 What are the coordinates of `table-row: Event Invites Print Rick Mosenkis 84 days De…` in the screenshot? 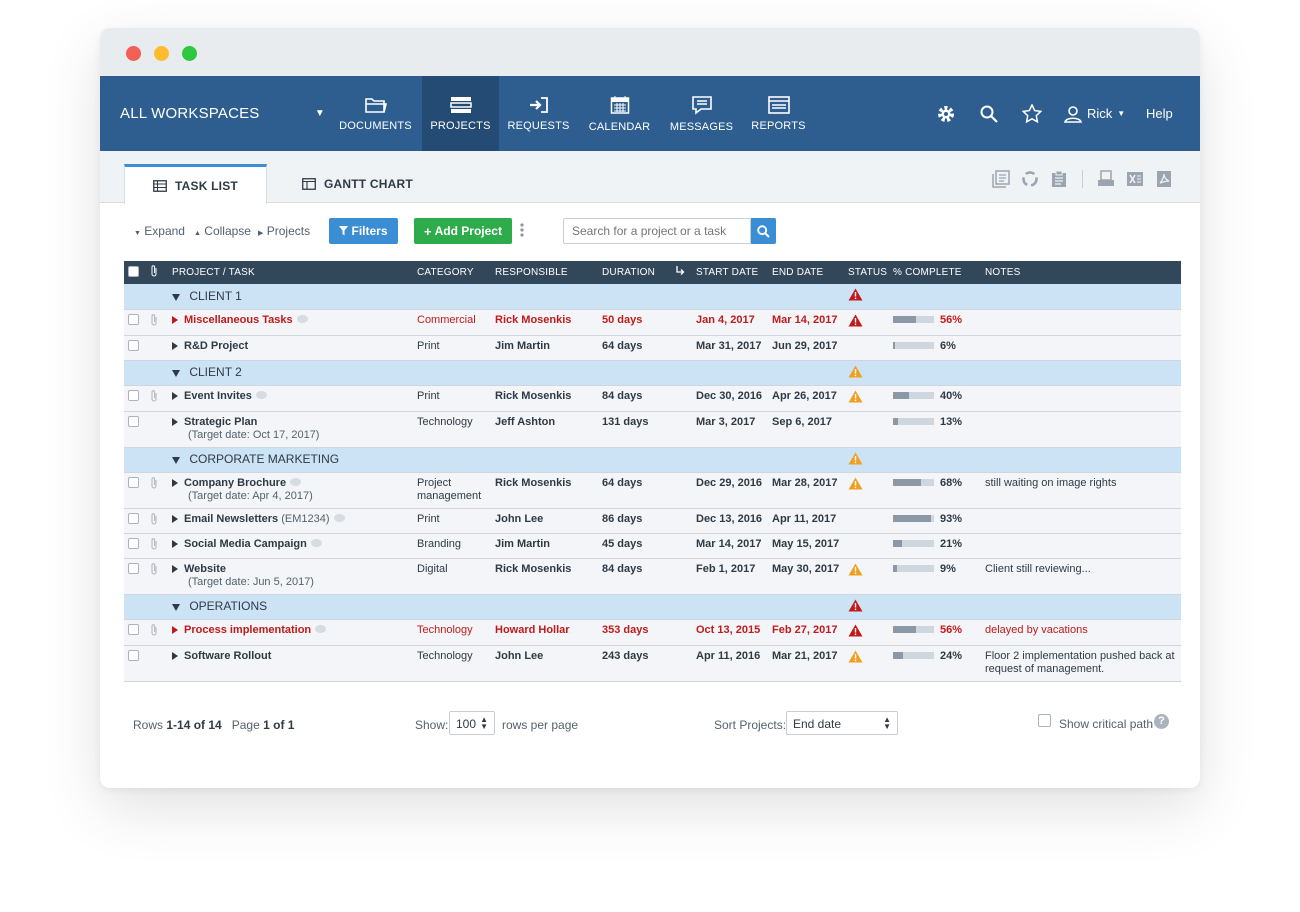 It's located at (652, 398).